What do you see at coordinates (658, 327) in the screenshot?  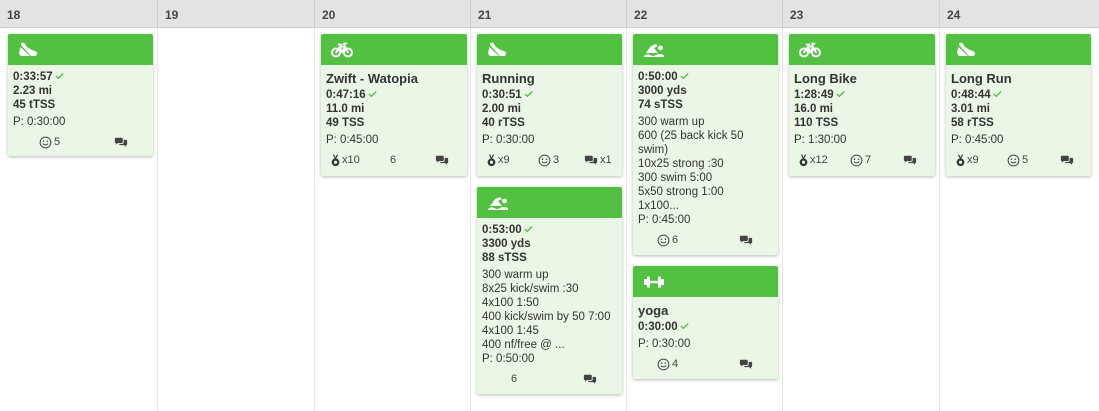 I see `duration: 0:30:00` at bounding box center [658, 327].